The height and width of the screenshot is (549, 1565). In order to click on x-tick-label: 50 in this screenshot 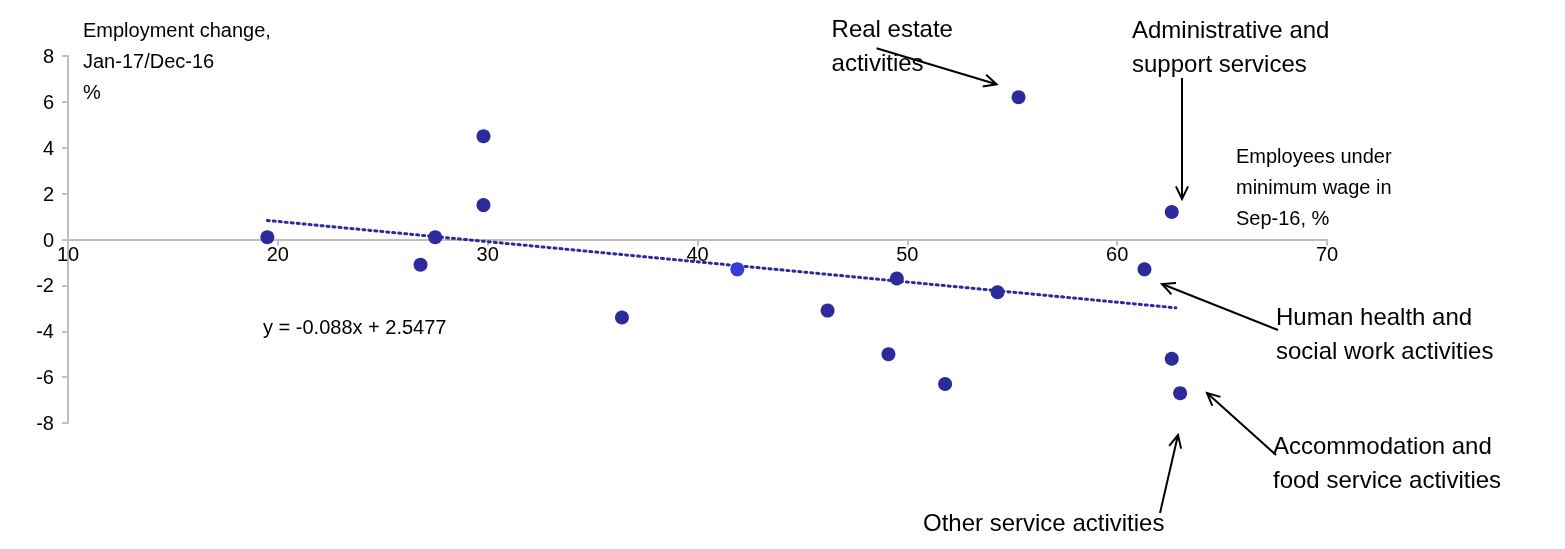, I will do `click(907, 253)`.